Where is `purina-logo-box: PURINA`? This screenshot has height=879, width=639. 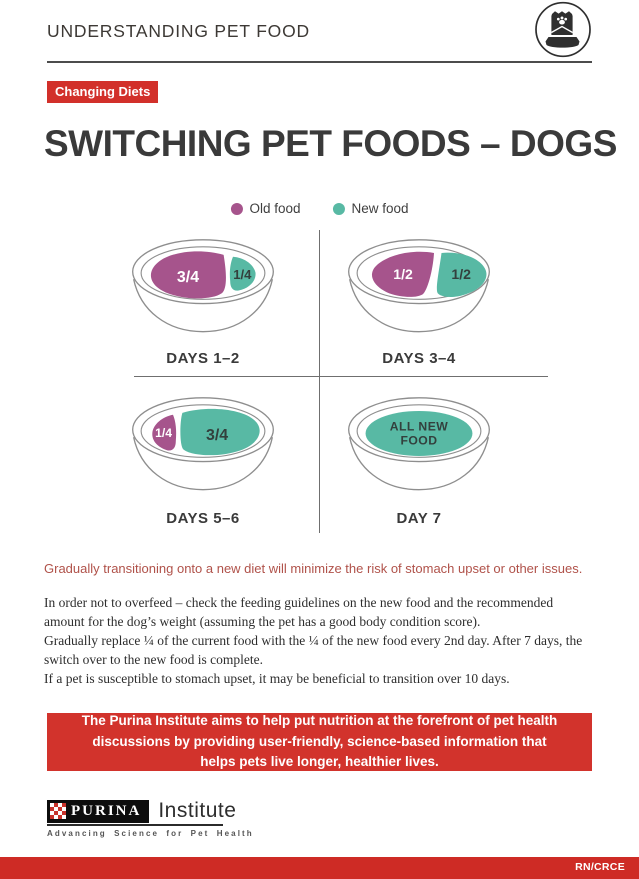
purina-logo-box: PURINA is located at coordinates (98, 811).